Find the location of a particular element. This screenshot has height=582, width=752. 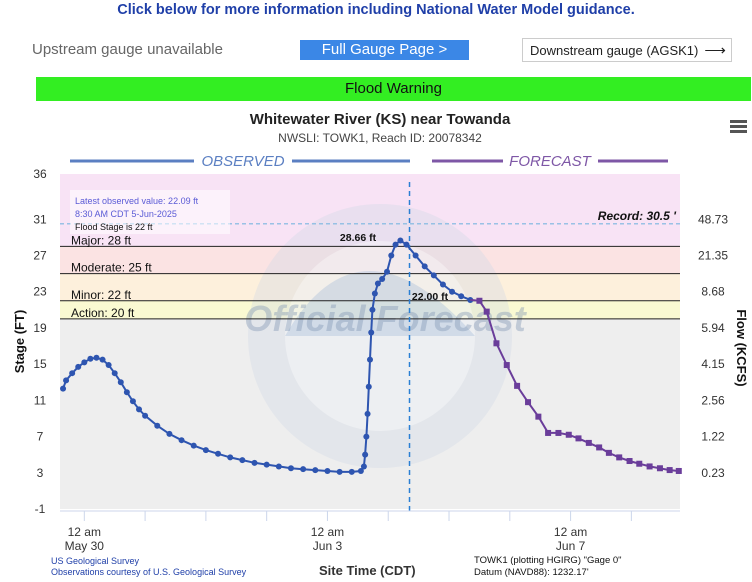

downstream-gauge-label: Downstream gauge (AGSK1) is located at coordinates (614, 50).